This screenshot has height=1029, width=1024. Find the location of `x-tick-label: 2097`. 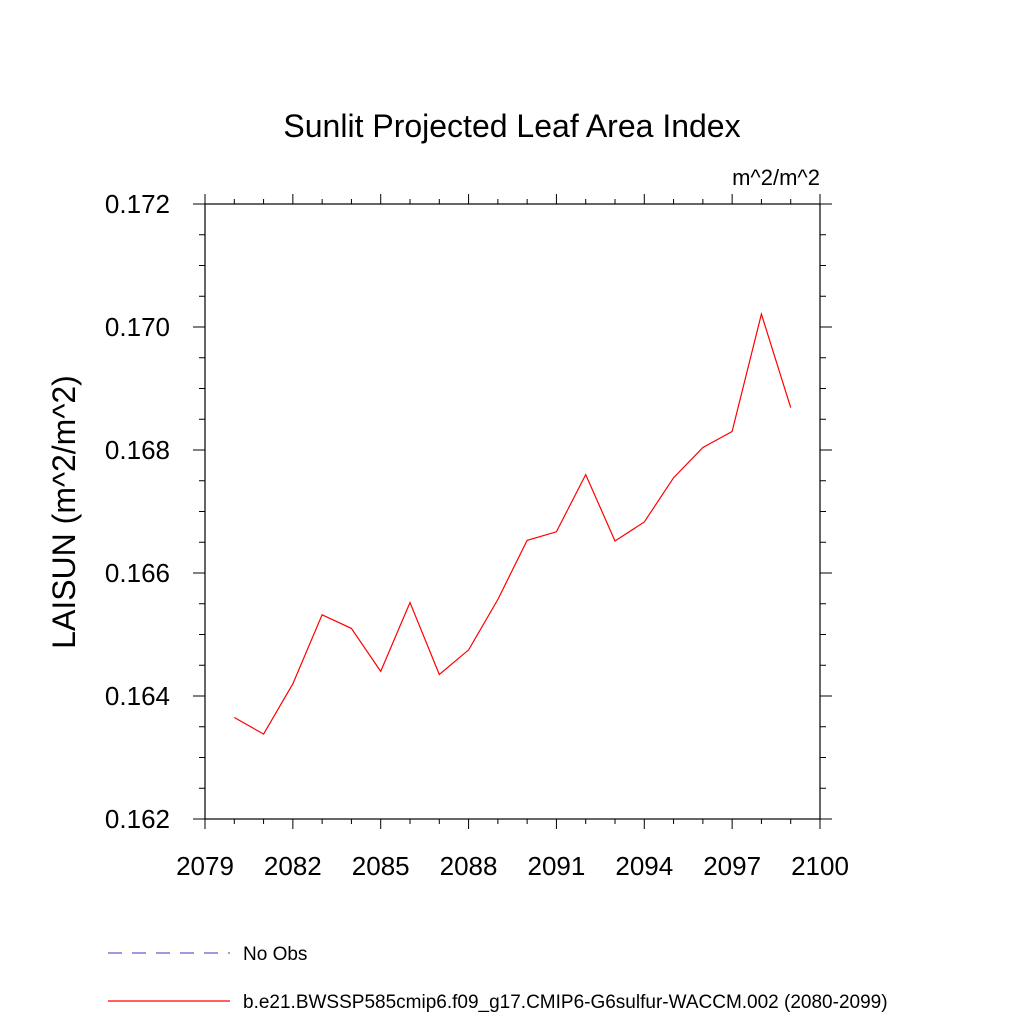

x-tick-label: 2097 is located at coordinates (732, 866).